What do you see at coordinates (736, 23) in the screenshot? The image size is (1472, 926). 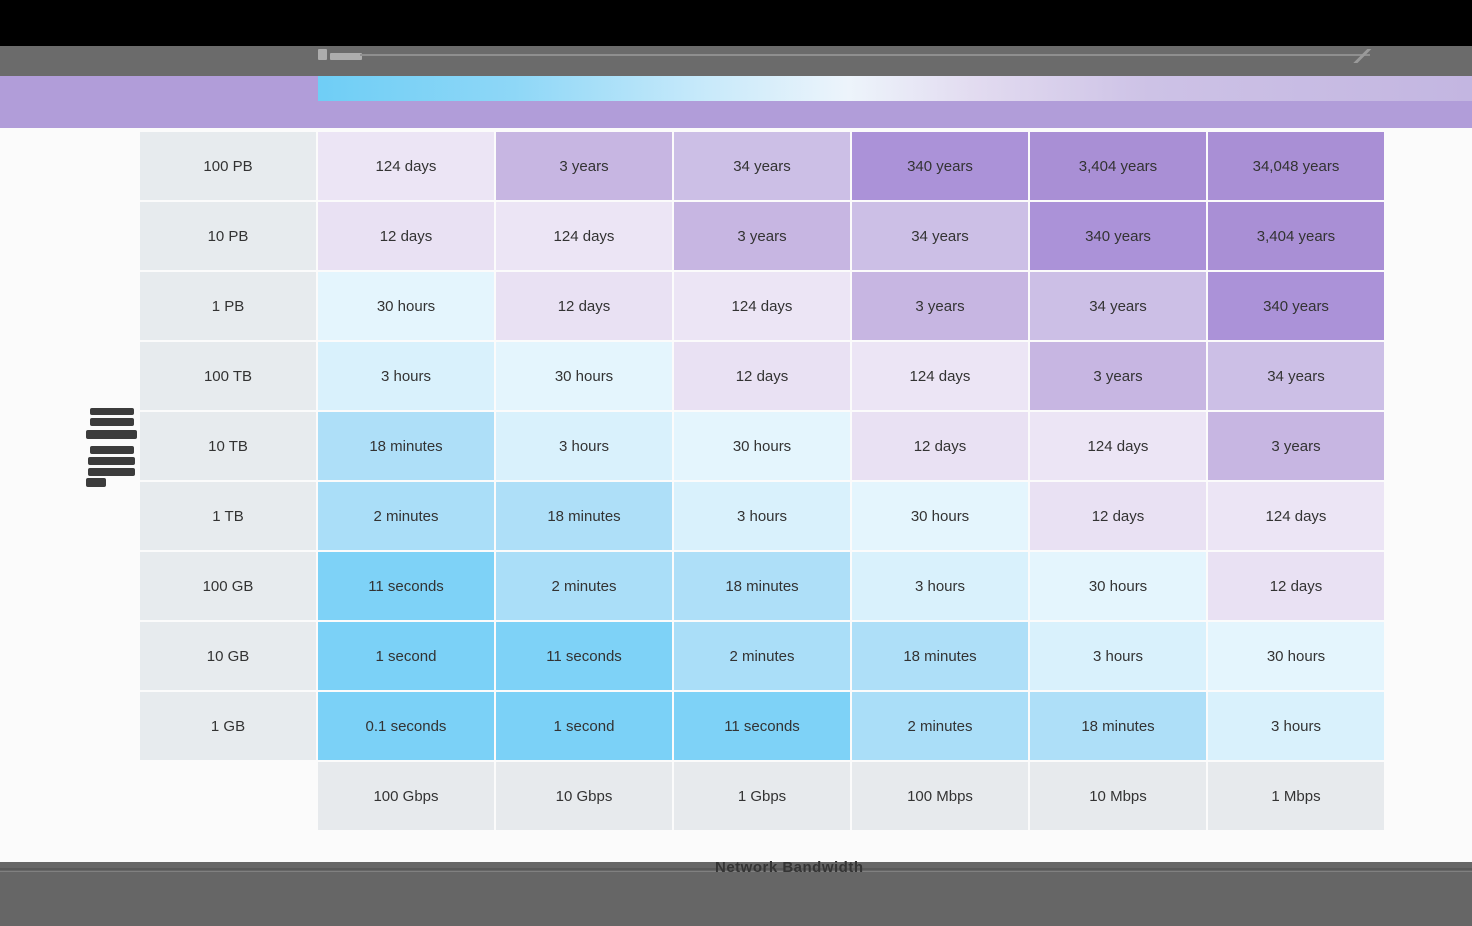 I see `window-top-bar` at bounding box center [736, 23].